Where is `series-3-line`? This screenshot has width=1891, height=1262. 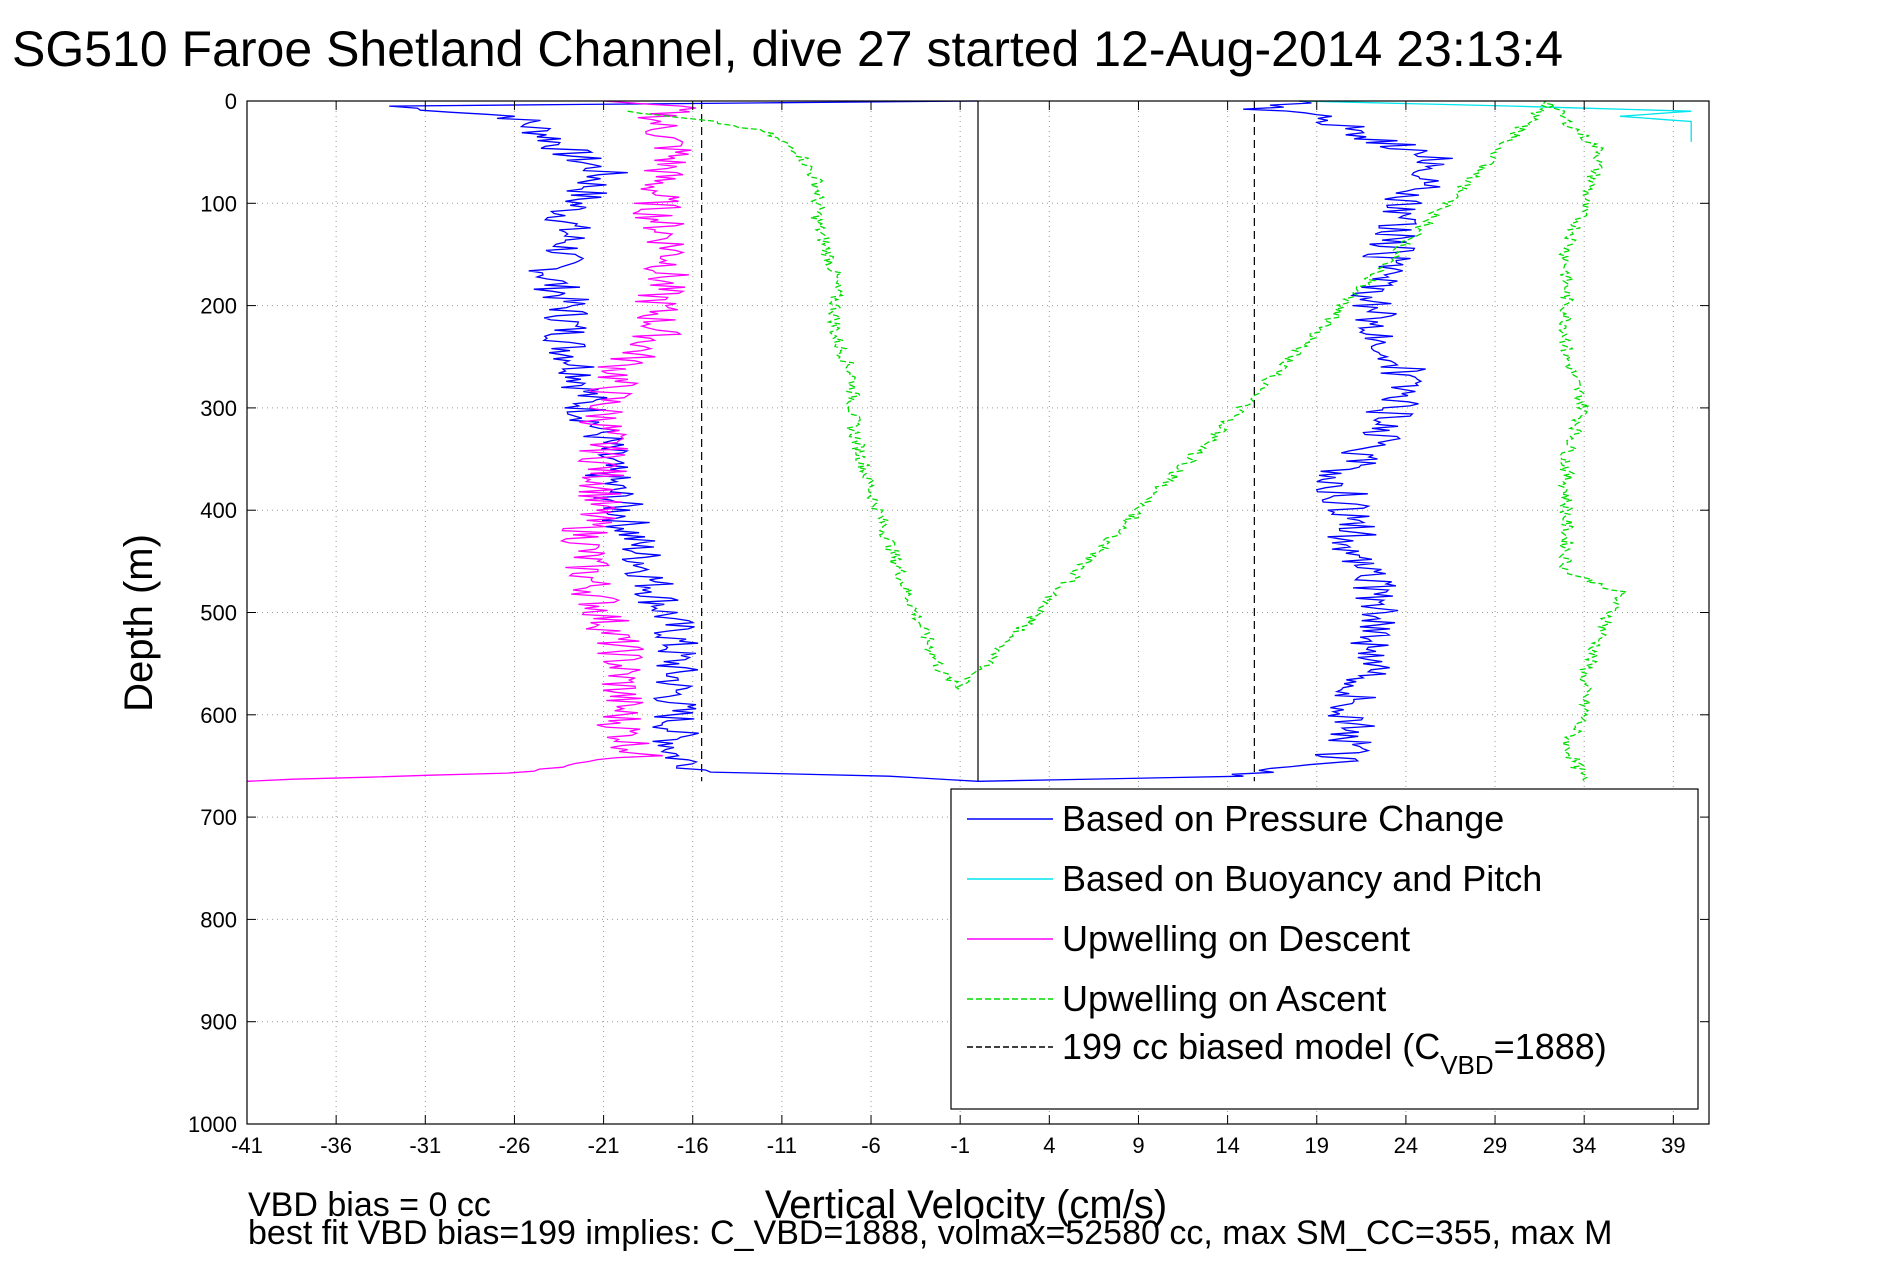
series-3-line is located at coordinates (471, 441).